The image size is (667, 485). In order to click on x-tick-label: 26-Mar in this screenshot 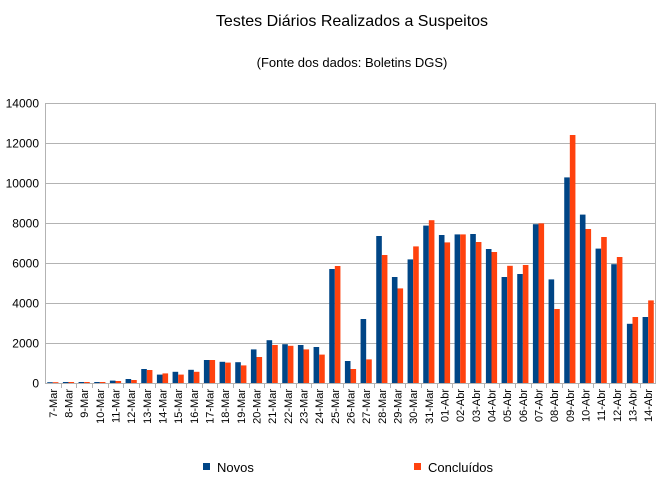, I will do `click(352, 406)`.